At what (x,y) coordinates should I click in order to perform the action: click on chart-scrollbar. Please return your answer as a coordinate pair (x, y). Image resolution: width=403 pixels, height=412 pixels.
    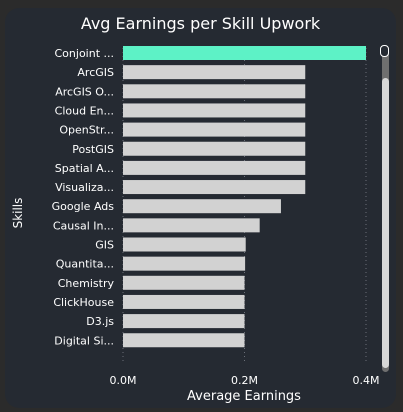
    Looking at the image, I should click on (385, 209).